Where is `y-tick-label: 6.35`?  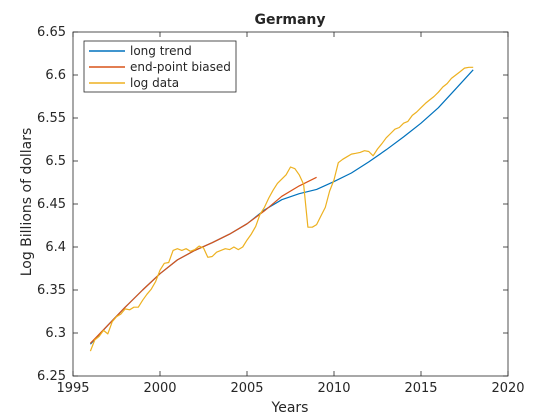
y-tick-label: 6.35 is located at coordinates (51, 290).